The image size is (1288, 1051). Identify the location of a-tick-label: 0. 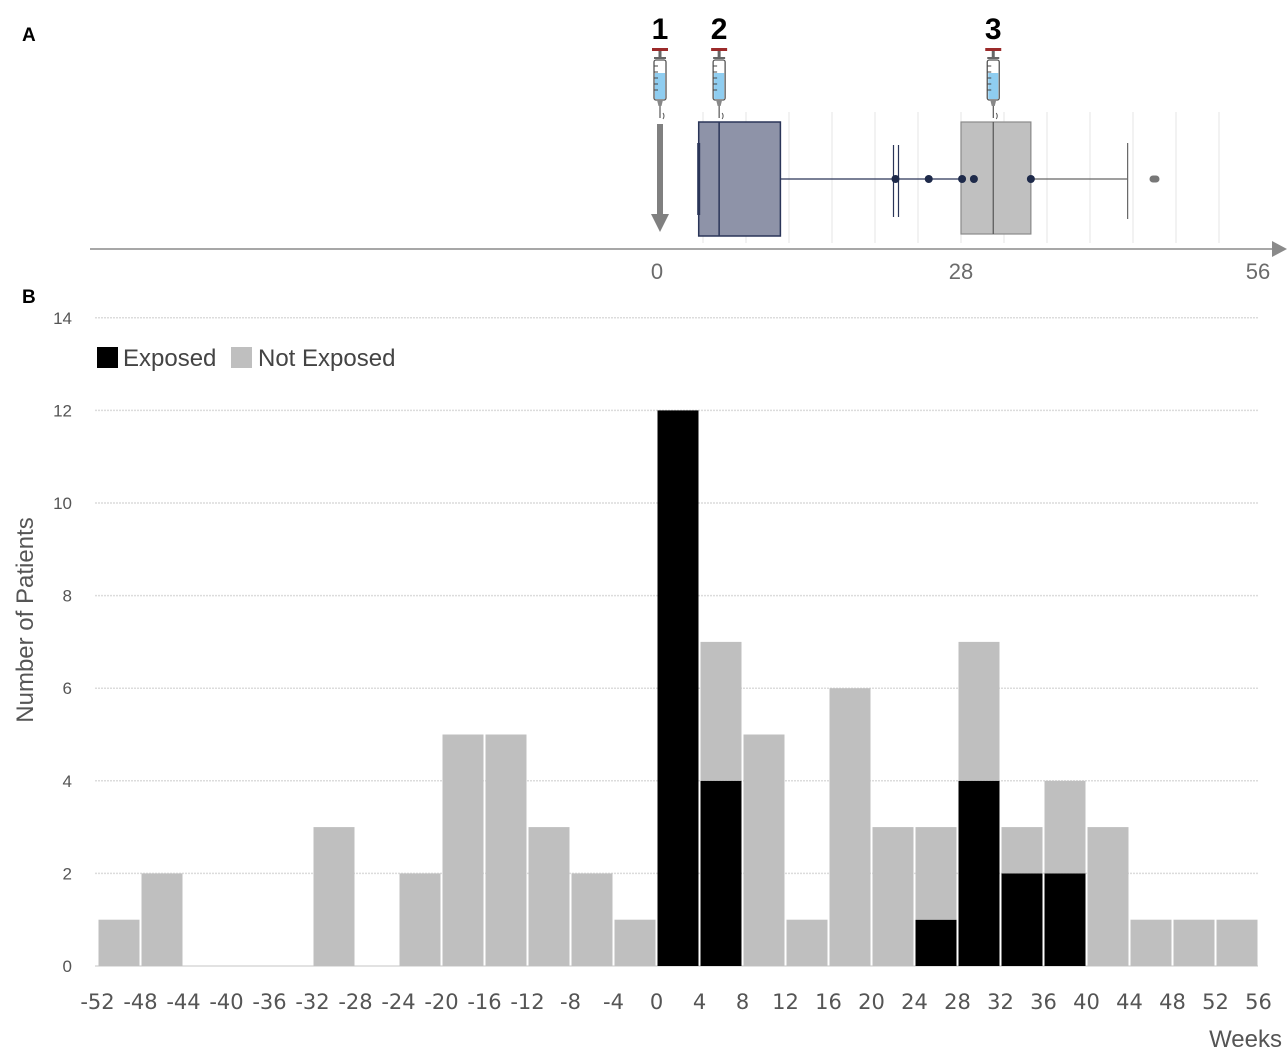
(657, 271).